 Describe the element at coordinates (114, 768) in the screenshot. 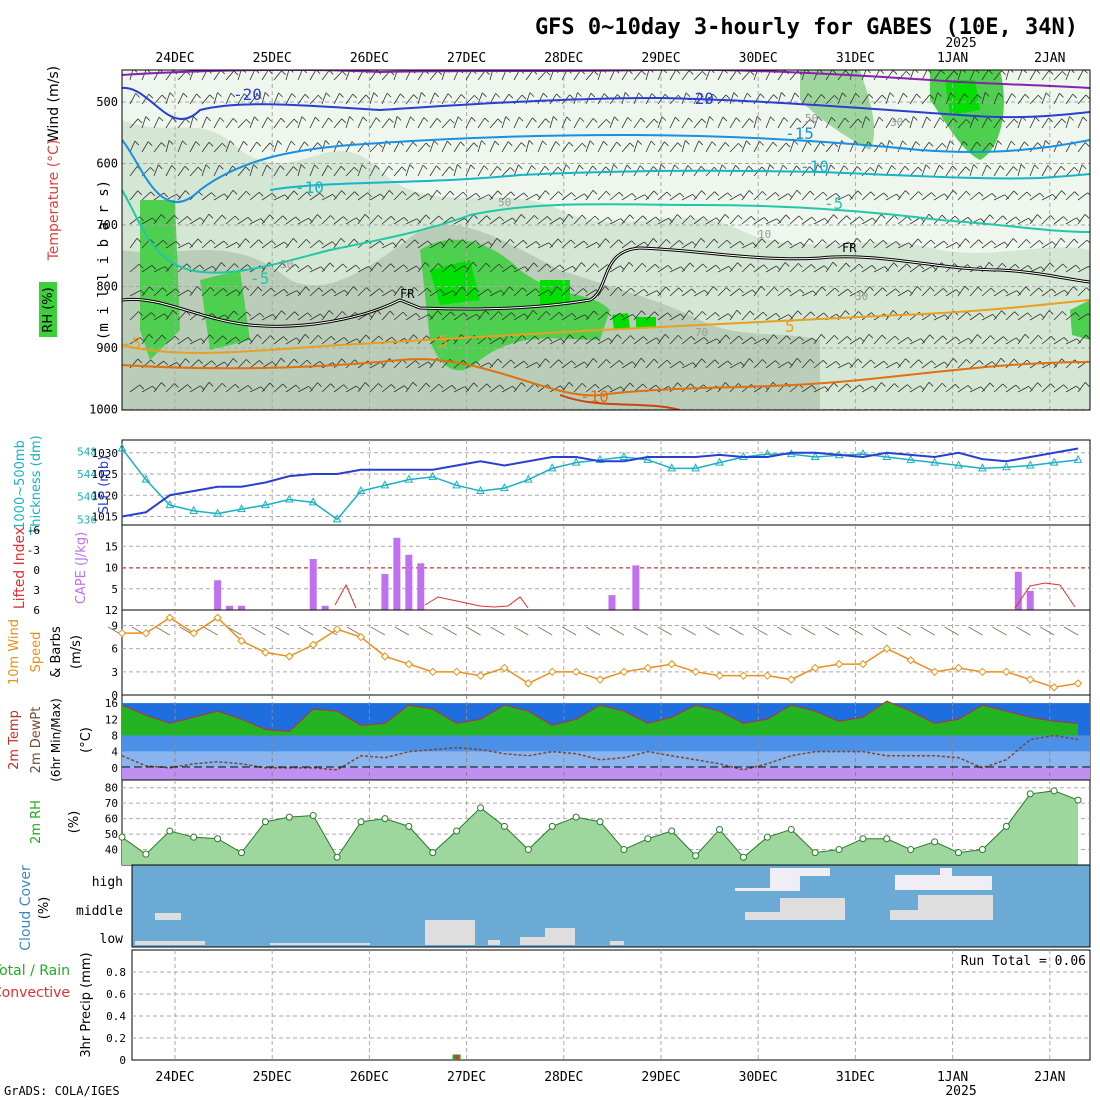

I see `temp2m-tick: 0` at that location.